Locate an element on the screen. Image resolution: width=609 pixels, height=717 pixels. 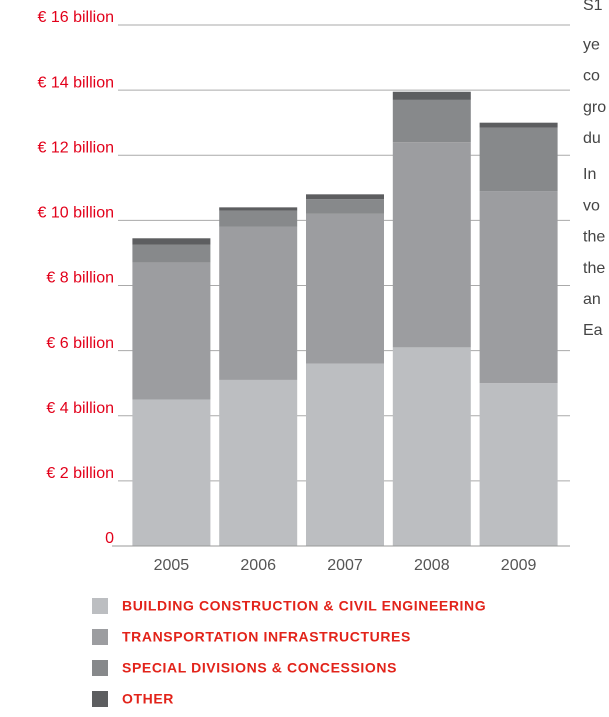
y-tick-label: € 14 billion is located at coordinates (76, 82).